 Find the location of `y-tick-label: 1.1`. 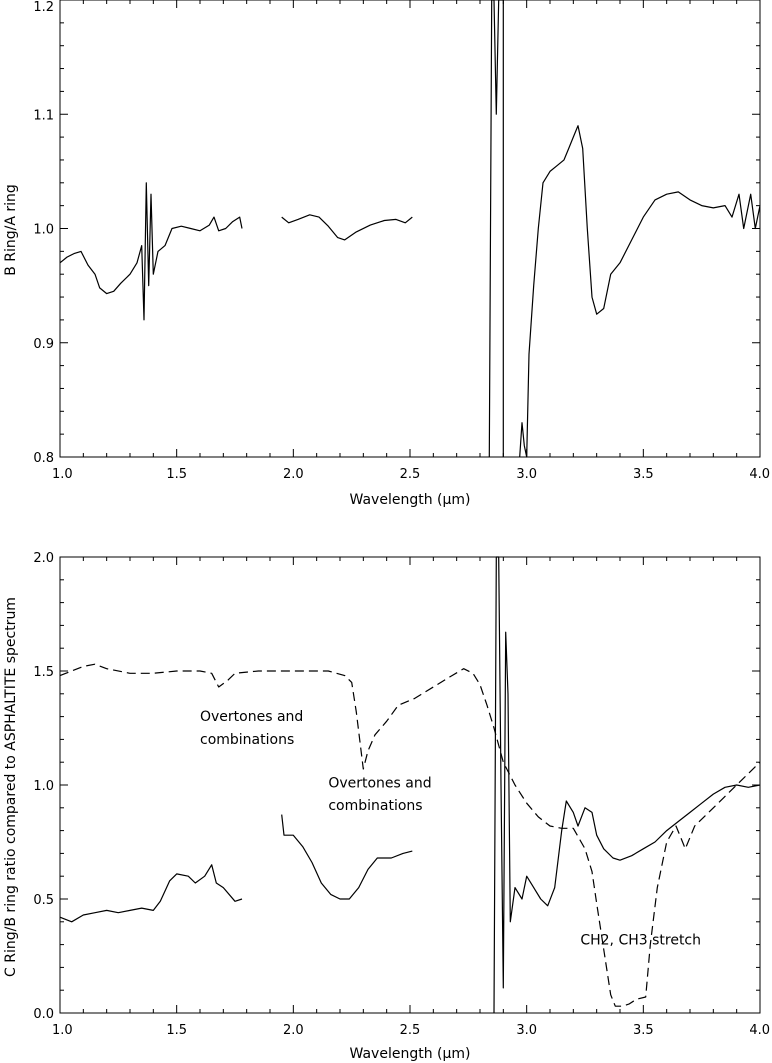

y-tick-label: 1.1 is located at coordinates (43, 115).